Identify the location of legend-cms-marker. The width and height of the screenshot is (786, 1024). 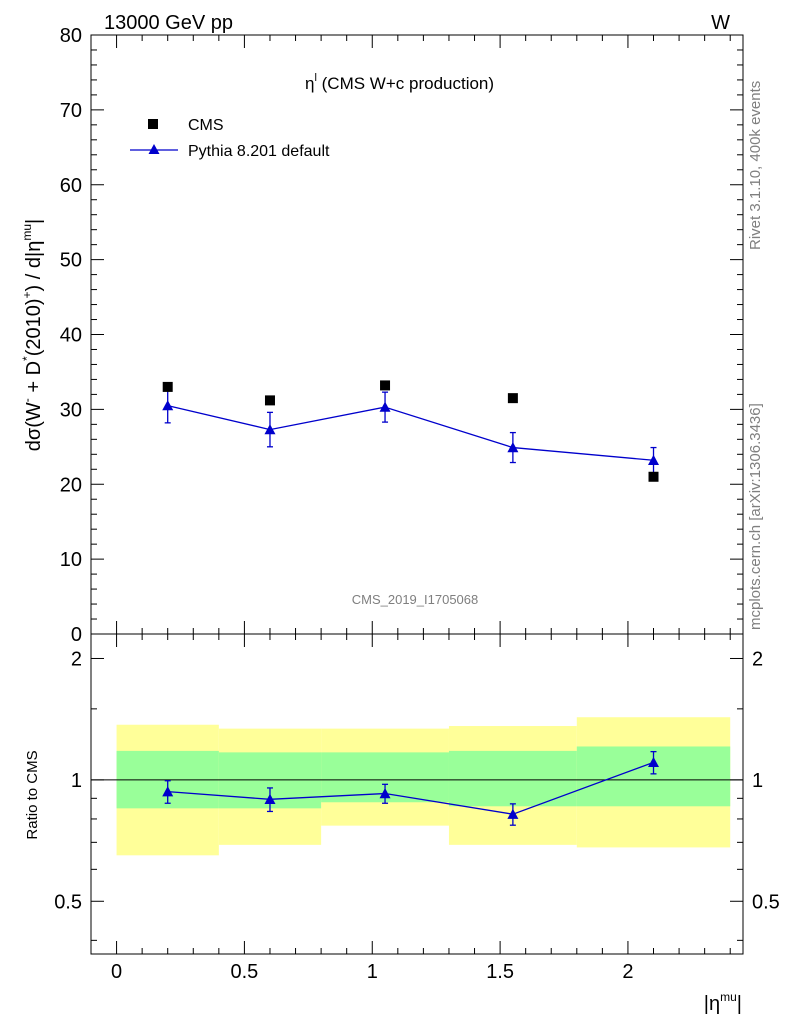
(153, 124).